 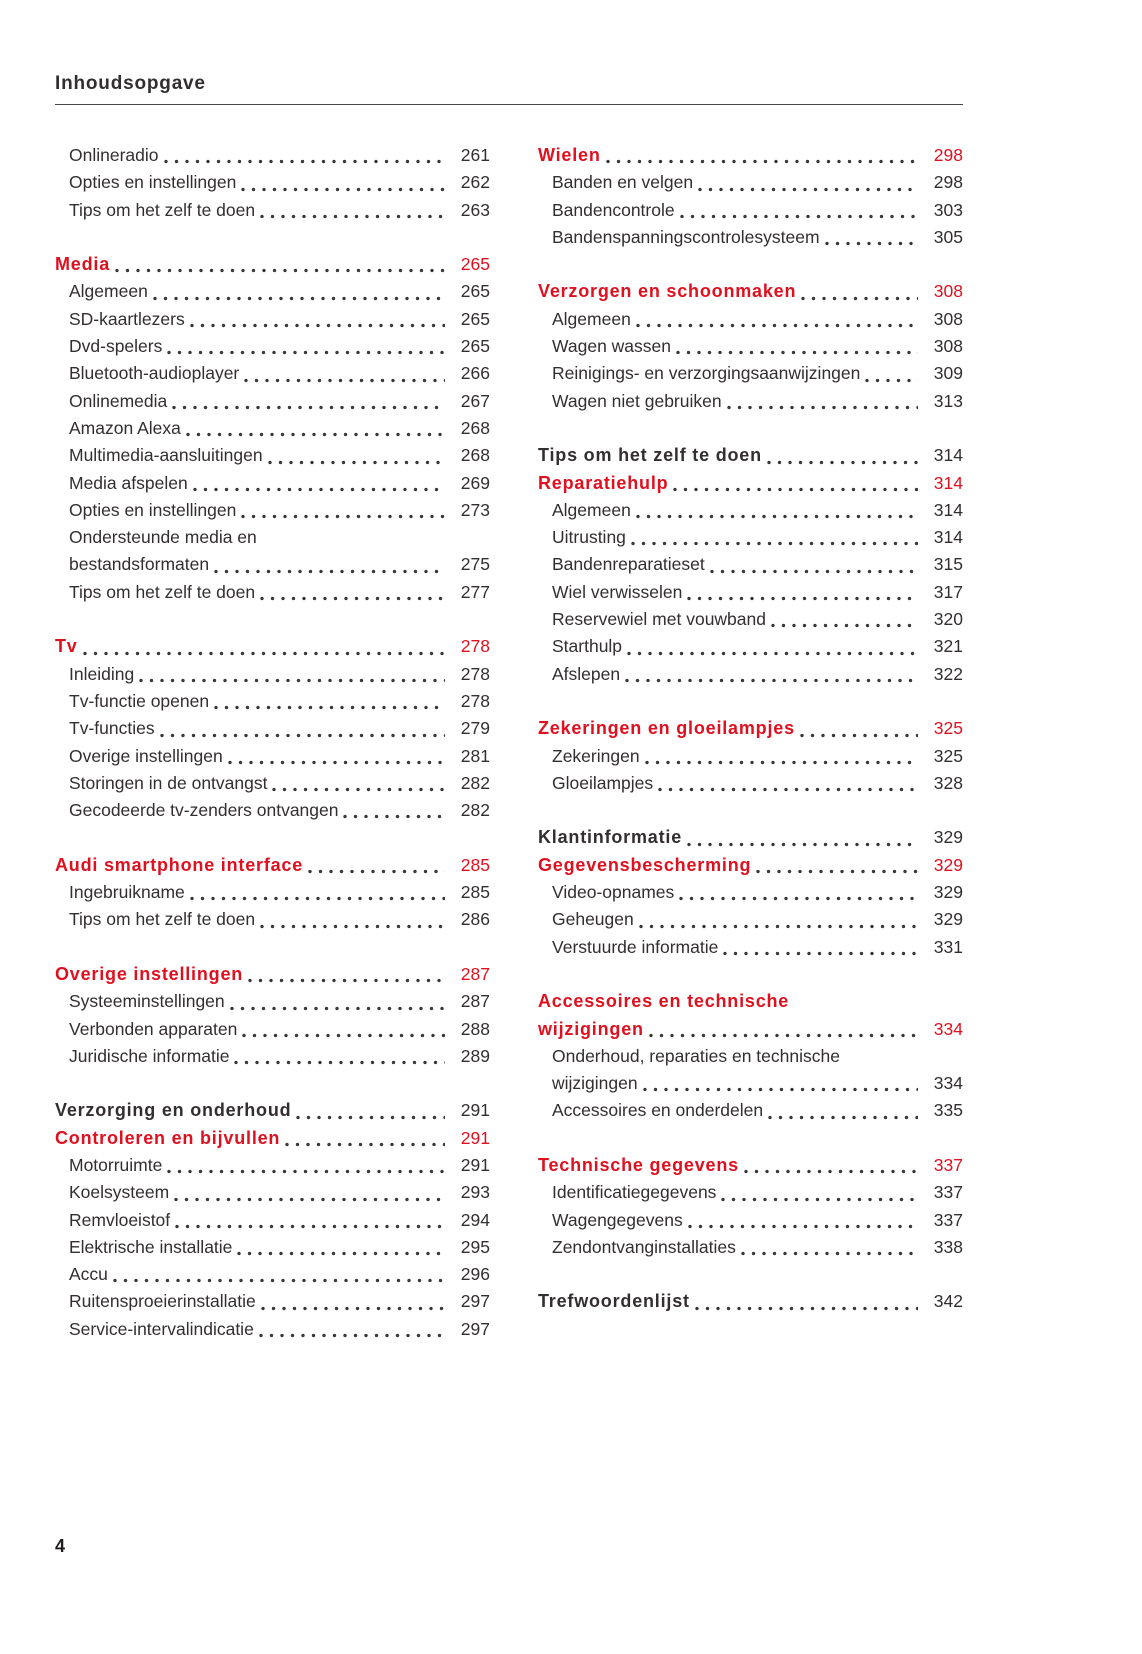 What do you see at coordinates (272, 974) in the screenshot?
I see `toc-heading: Overige instellingen 287` at bounding box center [272, 974].